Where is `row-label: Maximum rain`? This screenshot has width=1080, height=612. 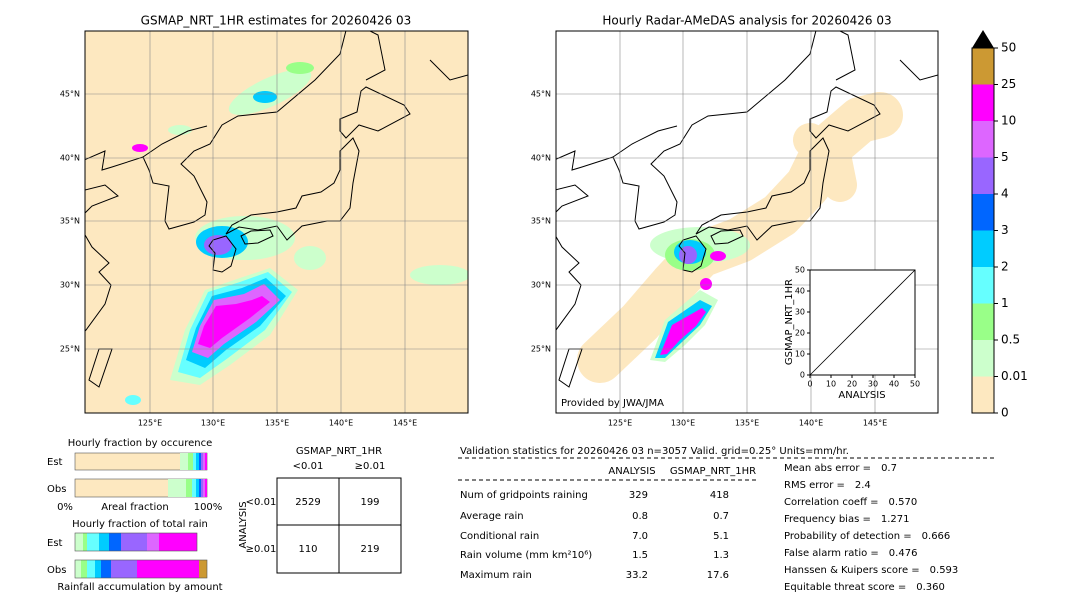 row-label: Maximum rain is located at coordinates (496, 575).